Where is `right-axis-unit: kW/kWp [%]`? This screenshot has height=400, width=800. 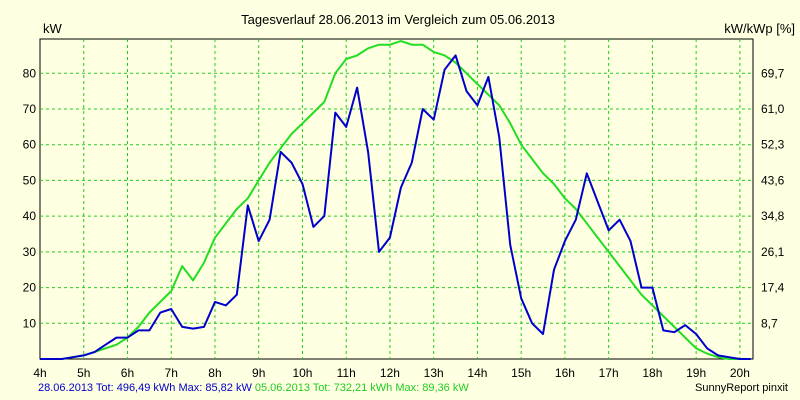
right-axis-unit: kW/kWp [%] is located at coordinates (759, 28).